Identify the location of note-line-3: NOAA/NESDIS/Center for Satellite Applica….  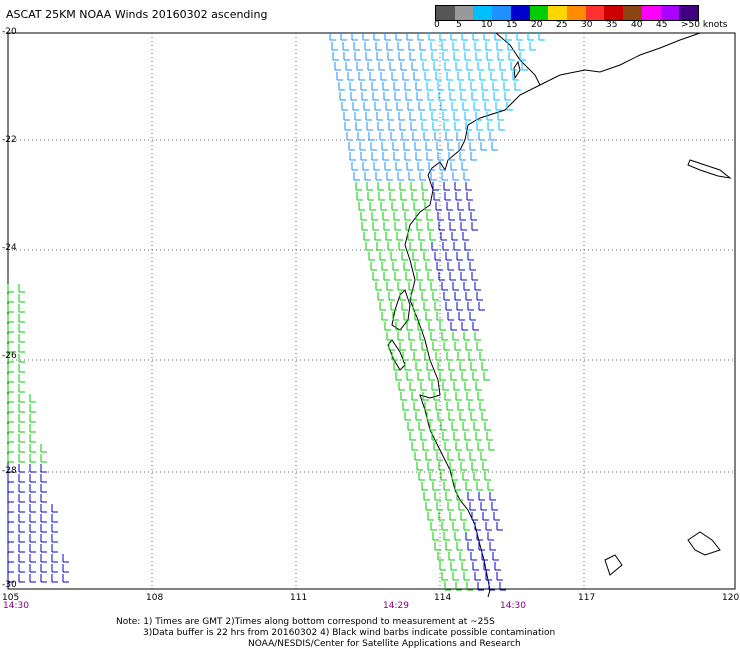
(384, 644).